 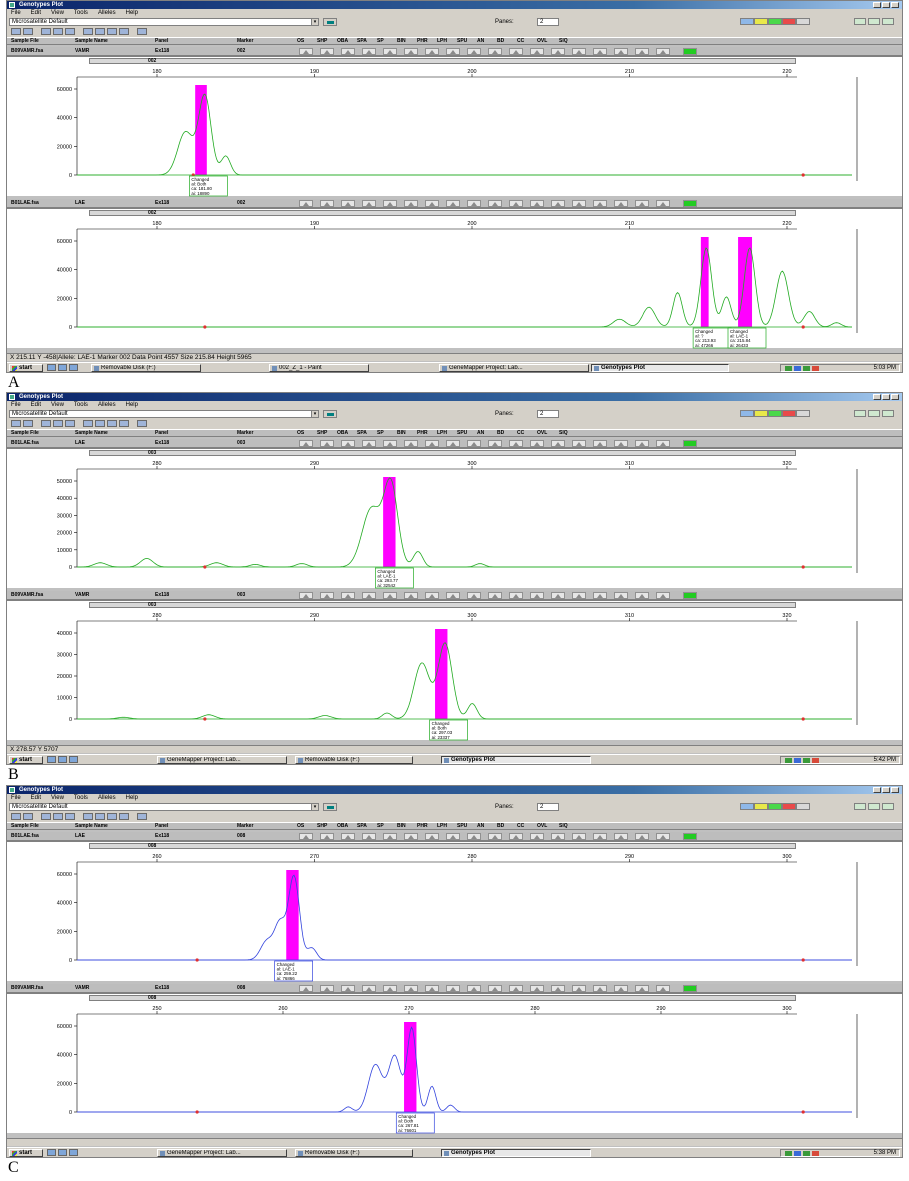 I want to click on column-header: Marker, so click(x=245, y=41).